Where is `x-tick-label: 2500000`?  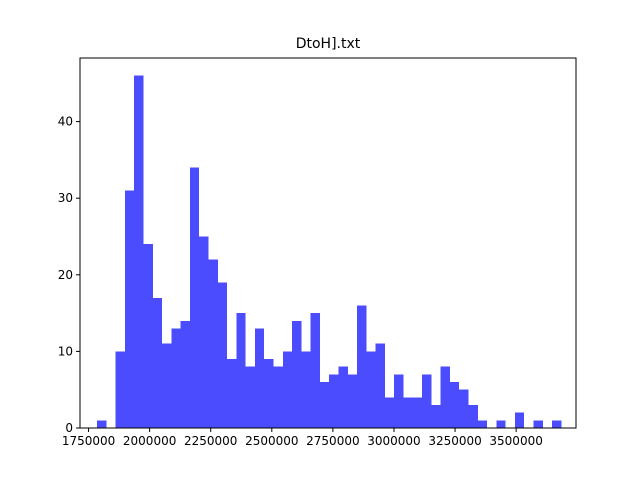
x-tick-label: 2500000 is located at coordinates (271, 441).